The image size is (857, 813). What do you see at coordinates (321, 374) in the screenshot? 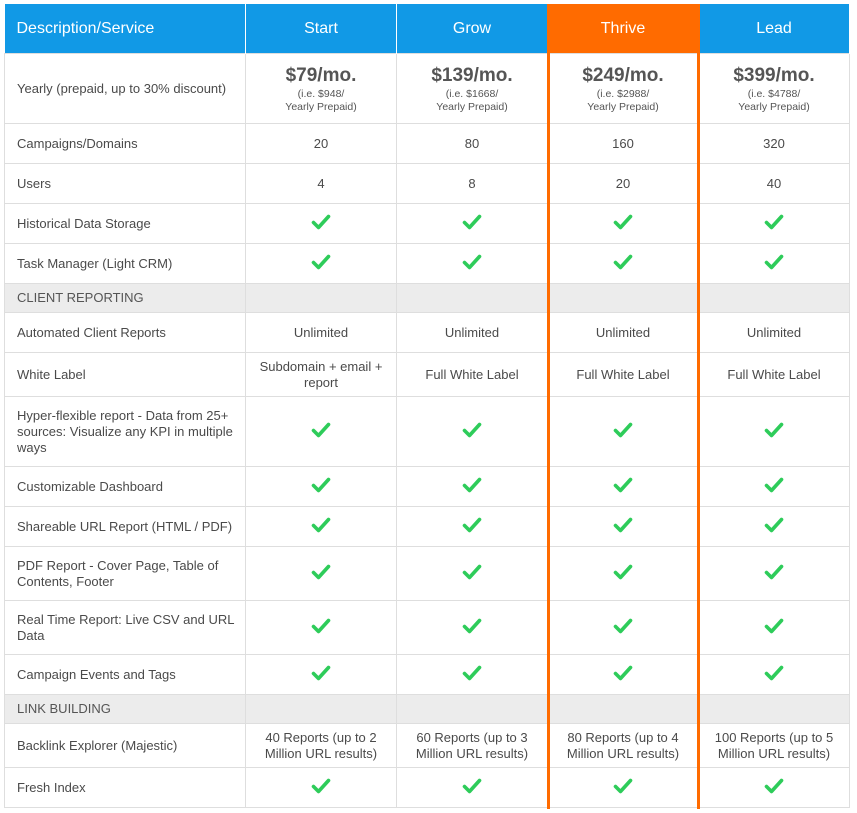
I see `value-cell: Subdomain + email + report` at bounding box center [321, 374].